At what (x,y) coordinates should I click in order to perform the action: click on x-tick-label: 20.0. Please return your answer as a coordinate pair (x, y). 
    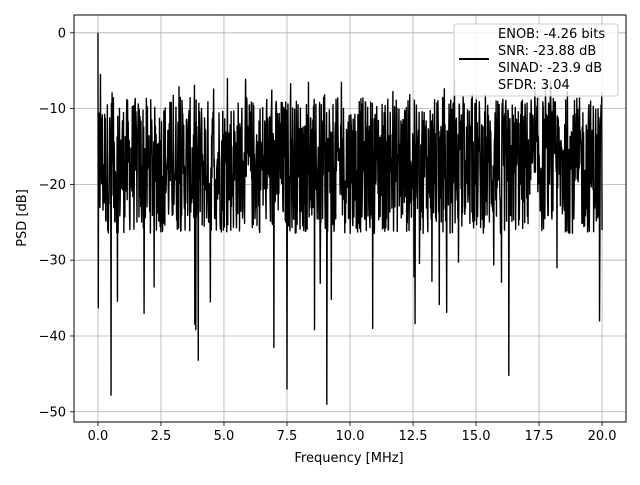
    Looking at the image, I should click on (602, 436).